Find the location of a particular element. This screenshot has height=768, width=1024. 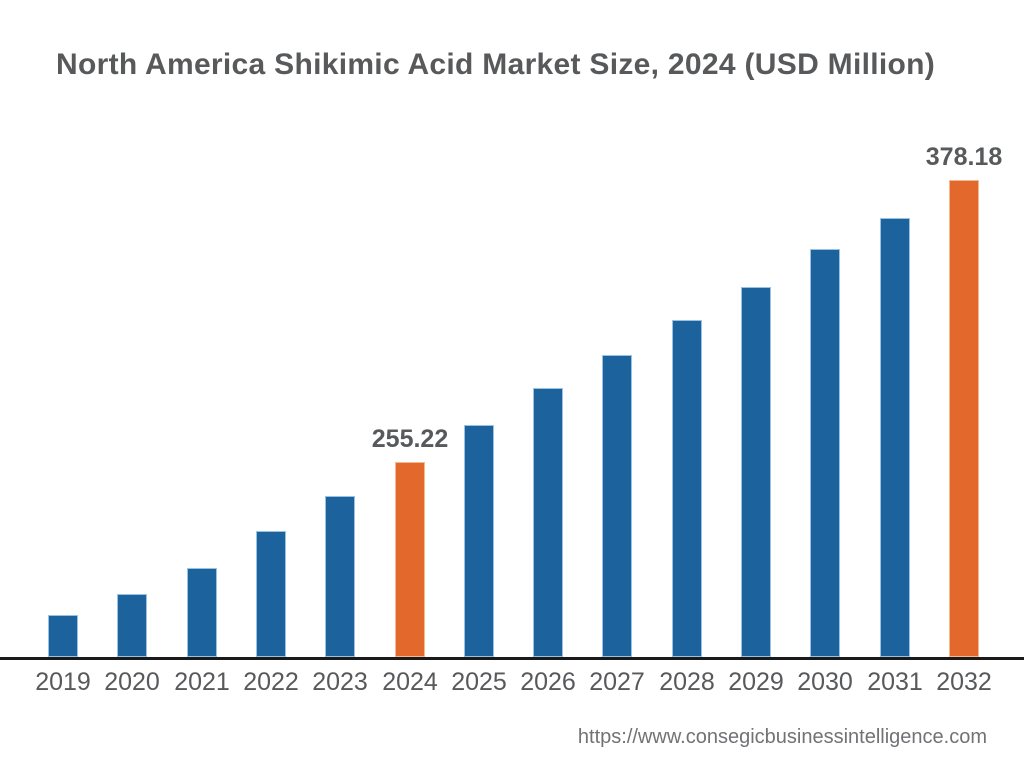

x-tick-2025: 2025 is located at coordinates (479, 682).